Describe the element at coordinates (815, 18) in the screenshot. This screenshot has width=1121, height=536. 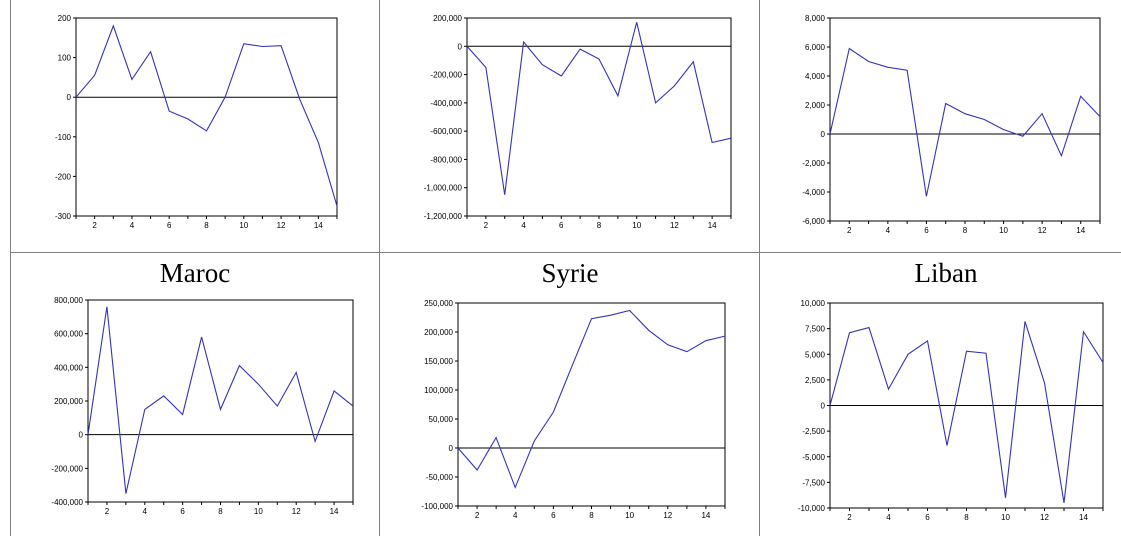
I see `y-tick-label: 8,000` at that location.